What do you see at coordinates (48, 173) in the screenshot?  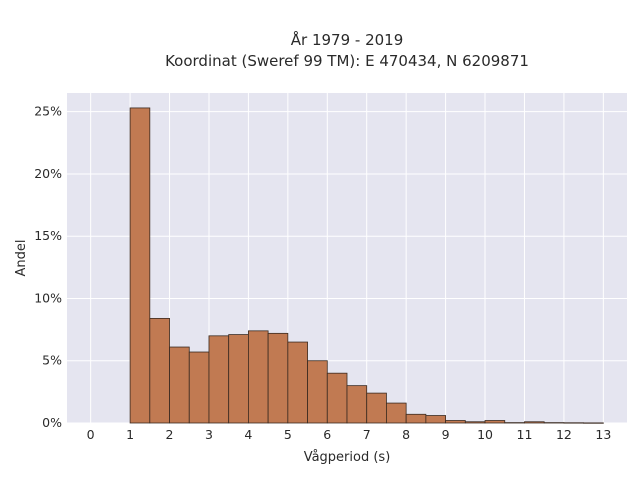 I see `y-tick-label: 20%` at bounding box center [48, 173].